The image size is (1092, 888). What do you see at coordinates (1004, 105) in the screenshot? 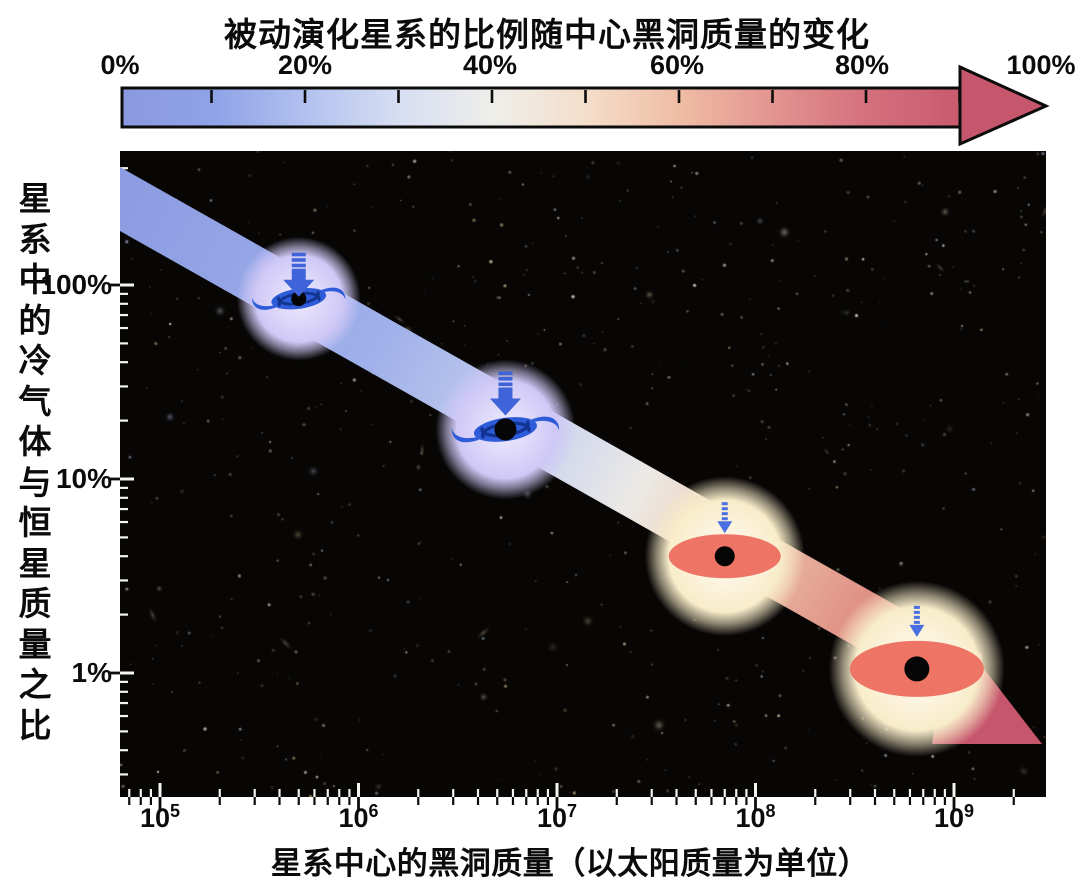
I see `colorbar-arrow-head-icon` at bounding box center [1004, 105].